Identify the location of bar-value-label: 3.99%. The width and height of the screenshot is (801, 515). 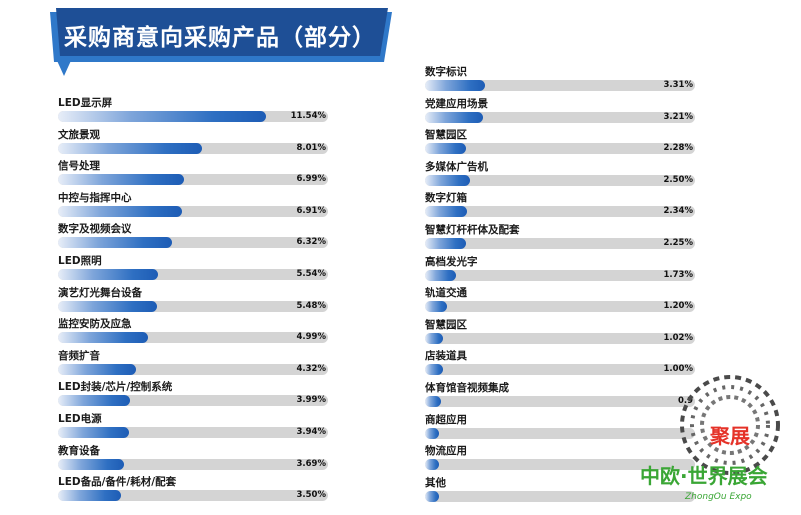
(311, 400).